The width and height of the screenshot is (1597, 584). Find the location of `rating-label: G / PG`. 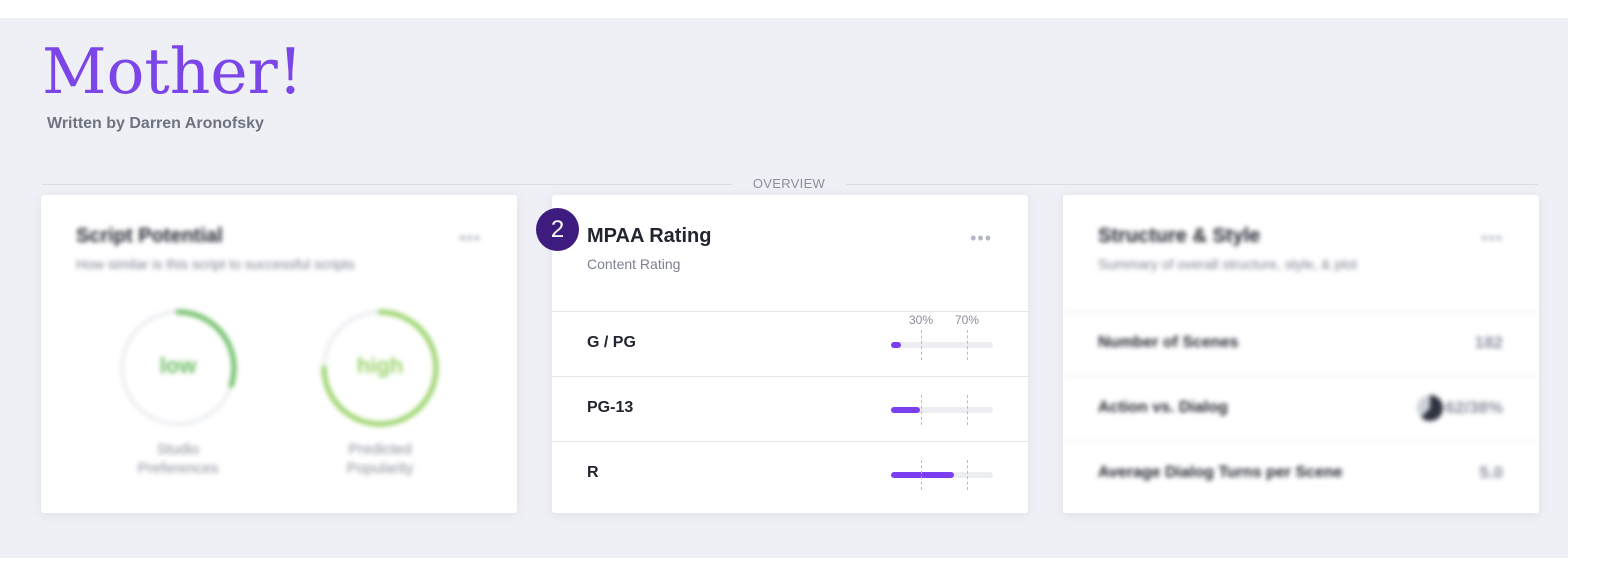

rating-label: G / PG is located at coordinates (611, 342).